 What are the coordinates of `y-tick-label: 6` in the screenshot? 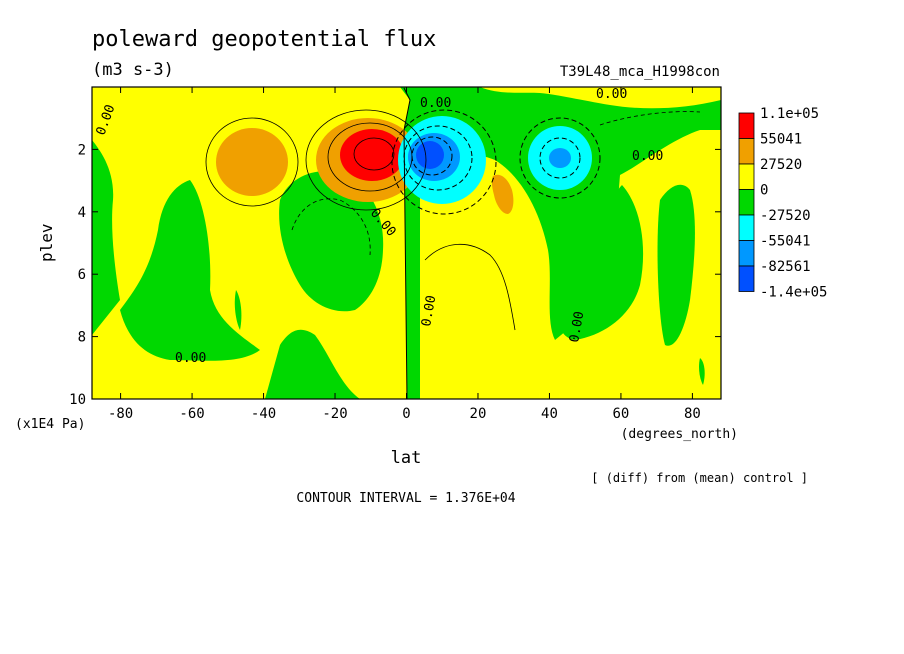 It's located at (82, 275).